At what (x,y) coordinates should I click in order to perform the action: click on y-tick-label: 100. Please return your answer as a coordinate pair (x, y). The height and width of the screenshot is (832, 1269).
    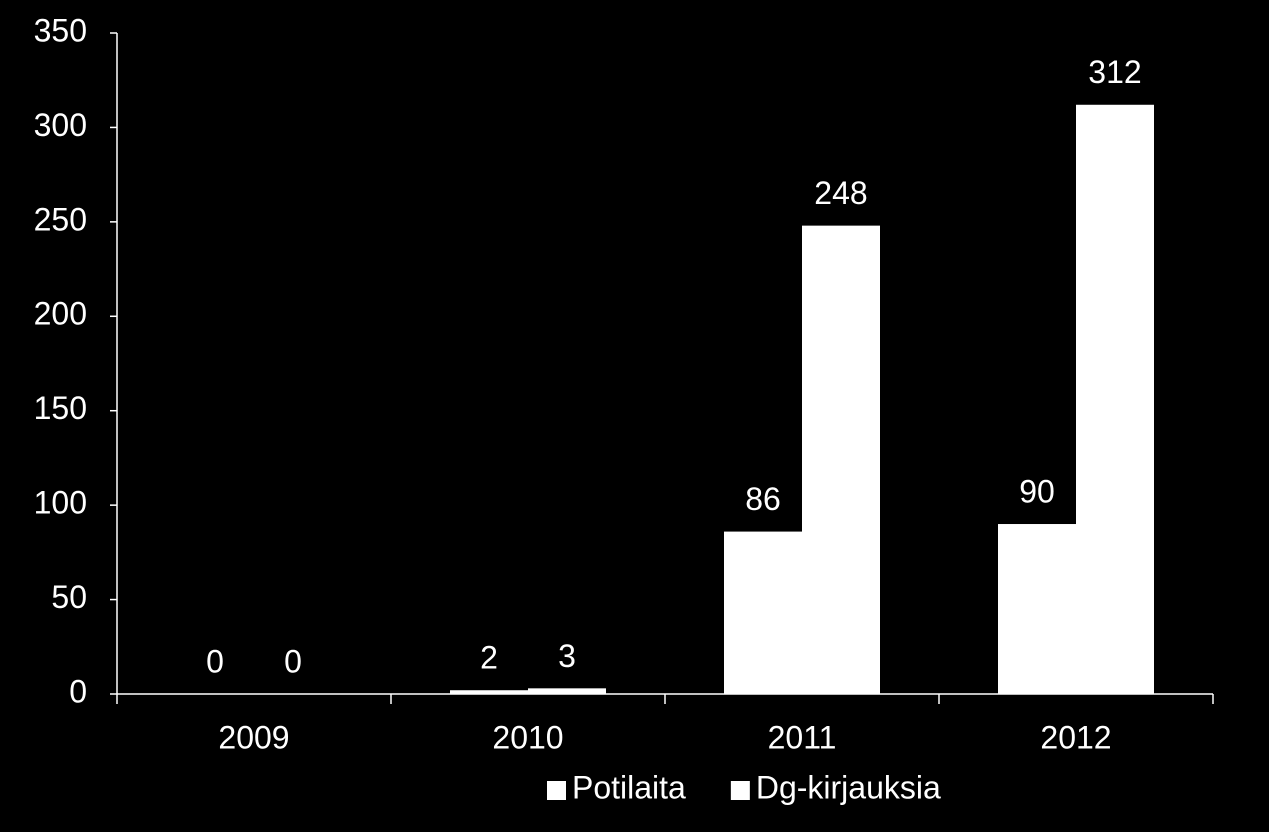
    Looking at the image, I should click on (60, 503).